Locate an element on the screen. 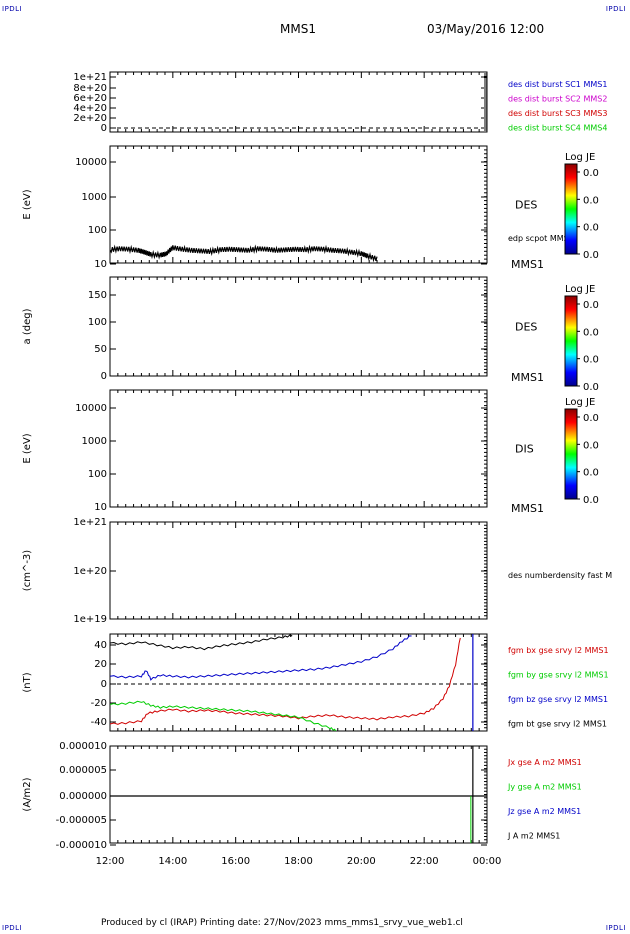 Image resolution: width=630 pixels, height=934 pixels. y-tick-label: 1e+19 is located at coordinates (90, 619).